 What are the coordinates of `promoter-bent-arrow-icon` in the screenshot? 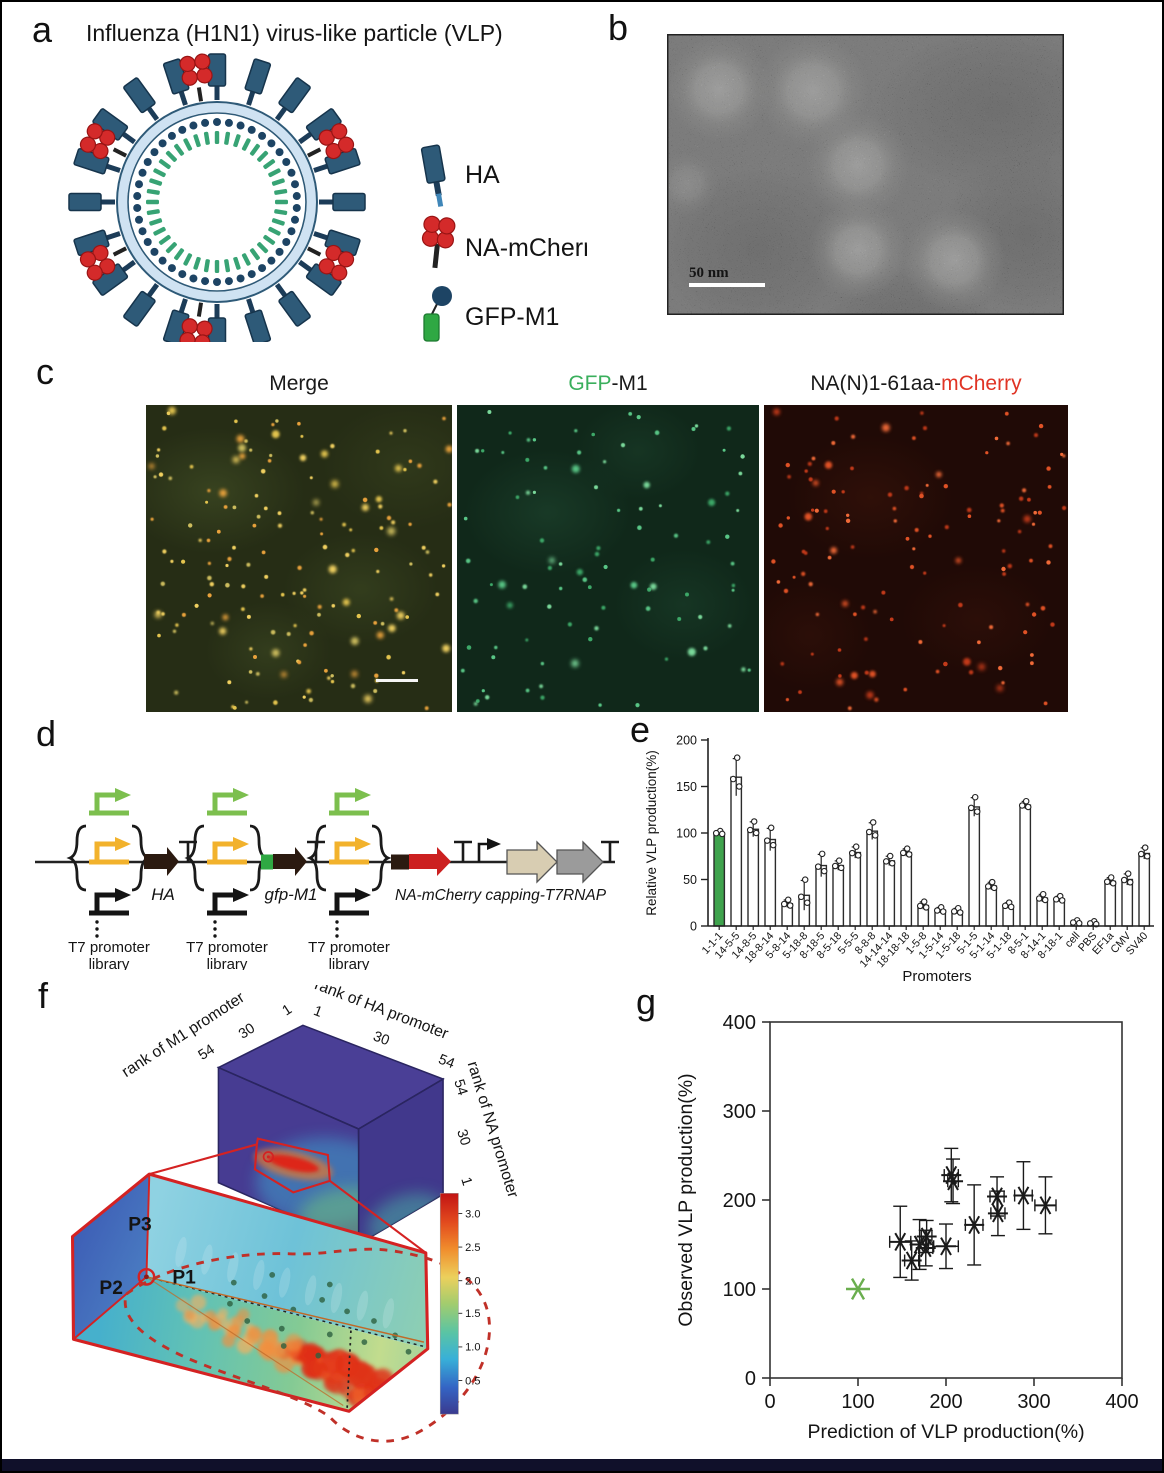 It's located at (483, 852).